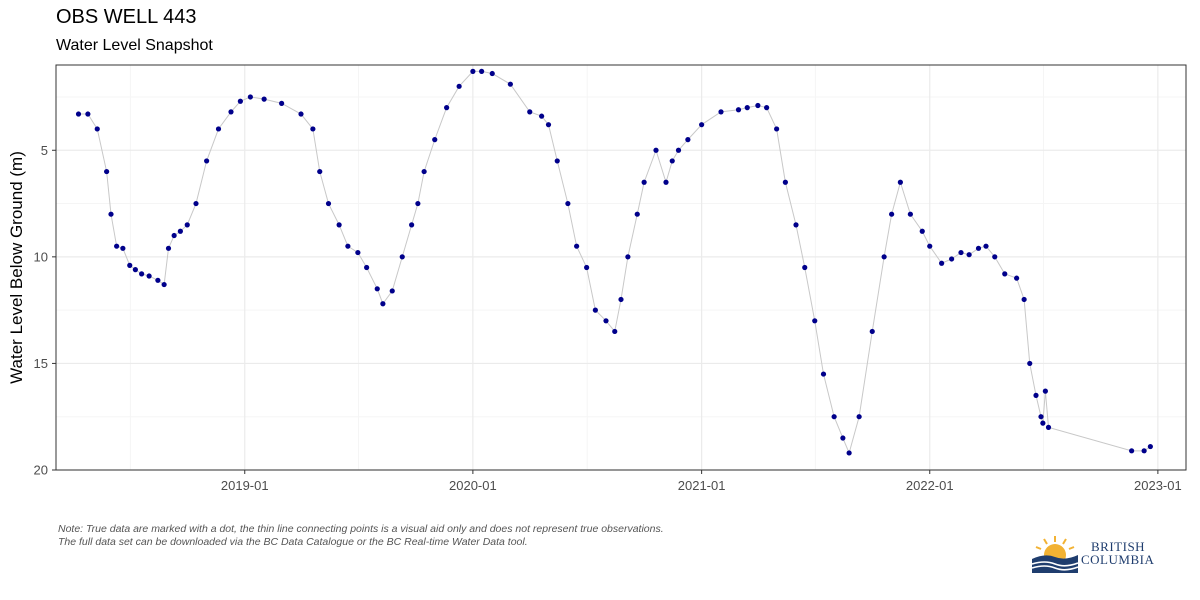 The width and height of the screenshot is (1200, 600). Describe the element at coordinates (1055, 554) in the screenshot. I see `bc-logo-icon` at that location.